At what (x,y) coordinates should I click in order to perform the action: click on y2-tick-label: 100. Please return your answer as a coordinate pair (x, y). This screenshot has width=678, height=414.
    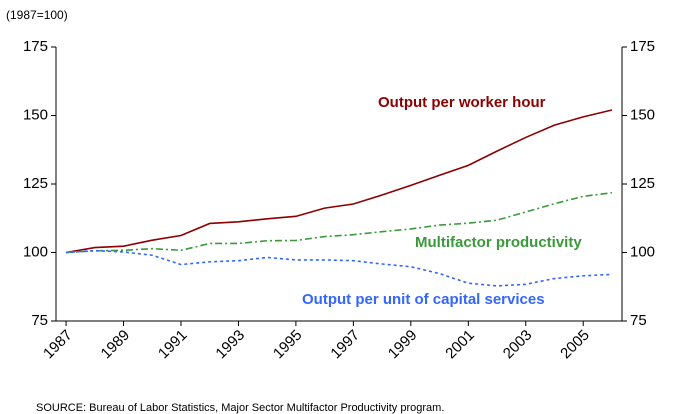
    Looking at the image, I should click on (642, 251).